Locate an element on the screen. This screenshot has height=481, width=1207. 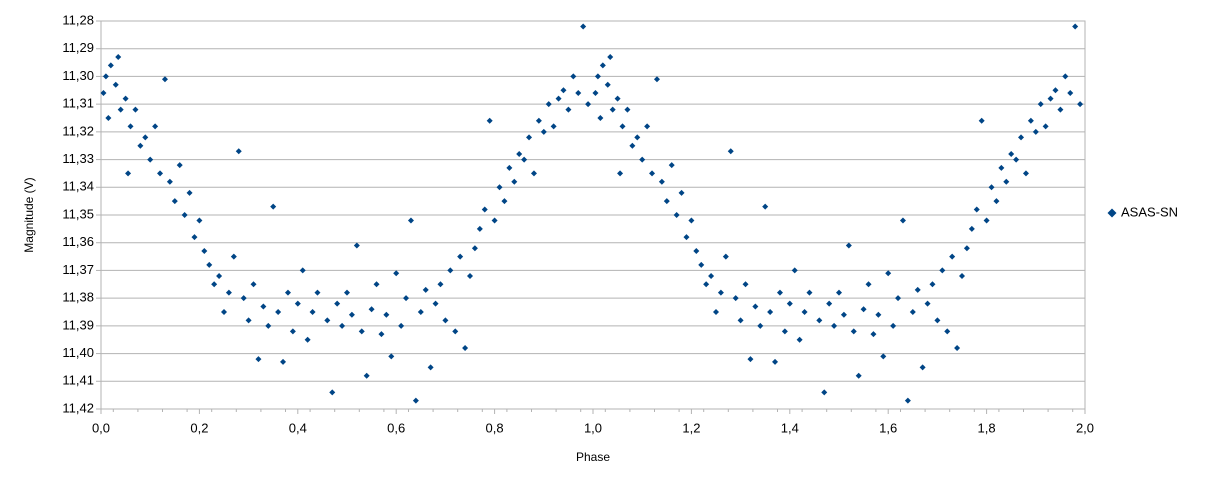
x-tick-label: 0,4 is located at coordinates (298, 427).